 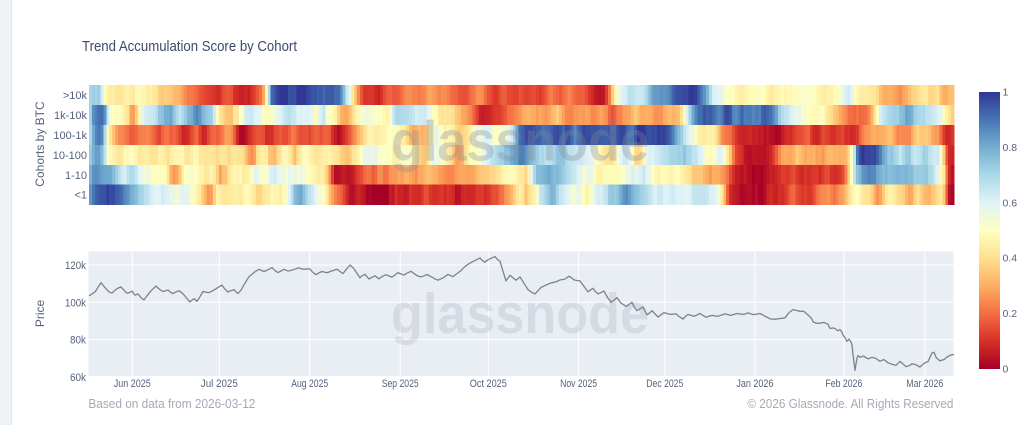 I want to click on svg-text: 1, so click(x=1006, y=93).